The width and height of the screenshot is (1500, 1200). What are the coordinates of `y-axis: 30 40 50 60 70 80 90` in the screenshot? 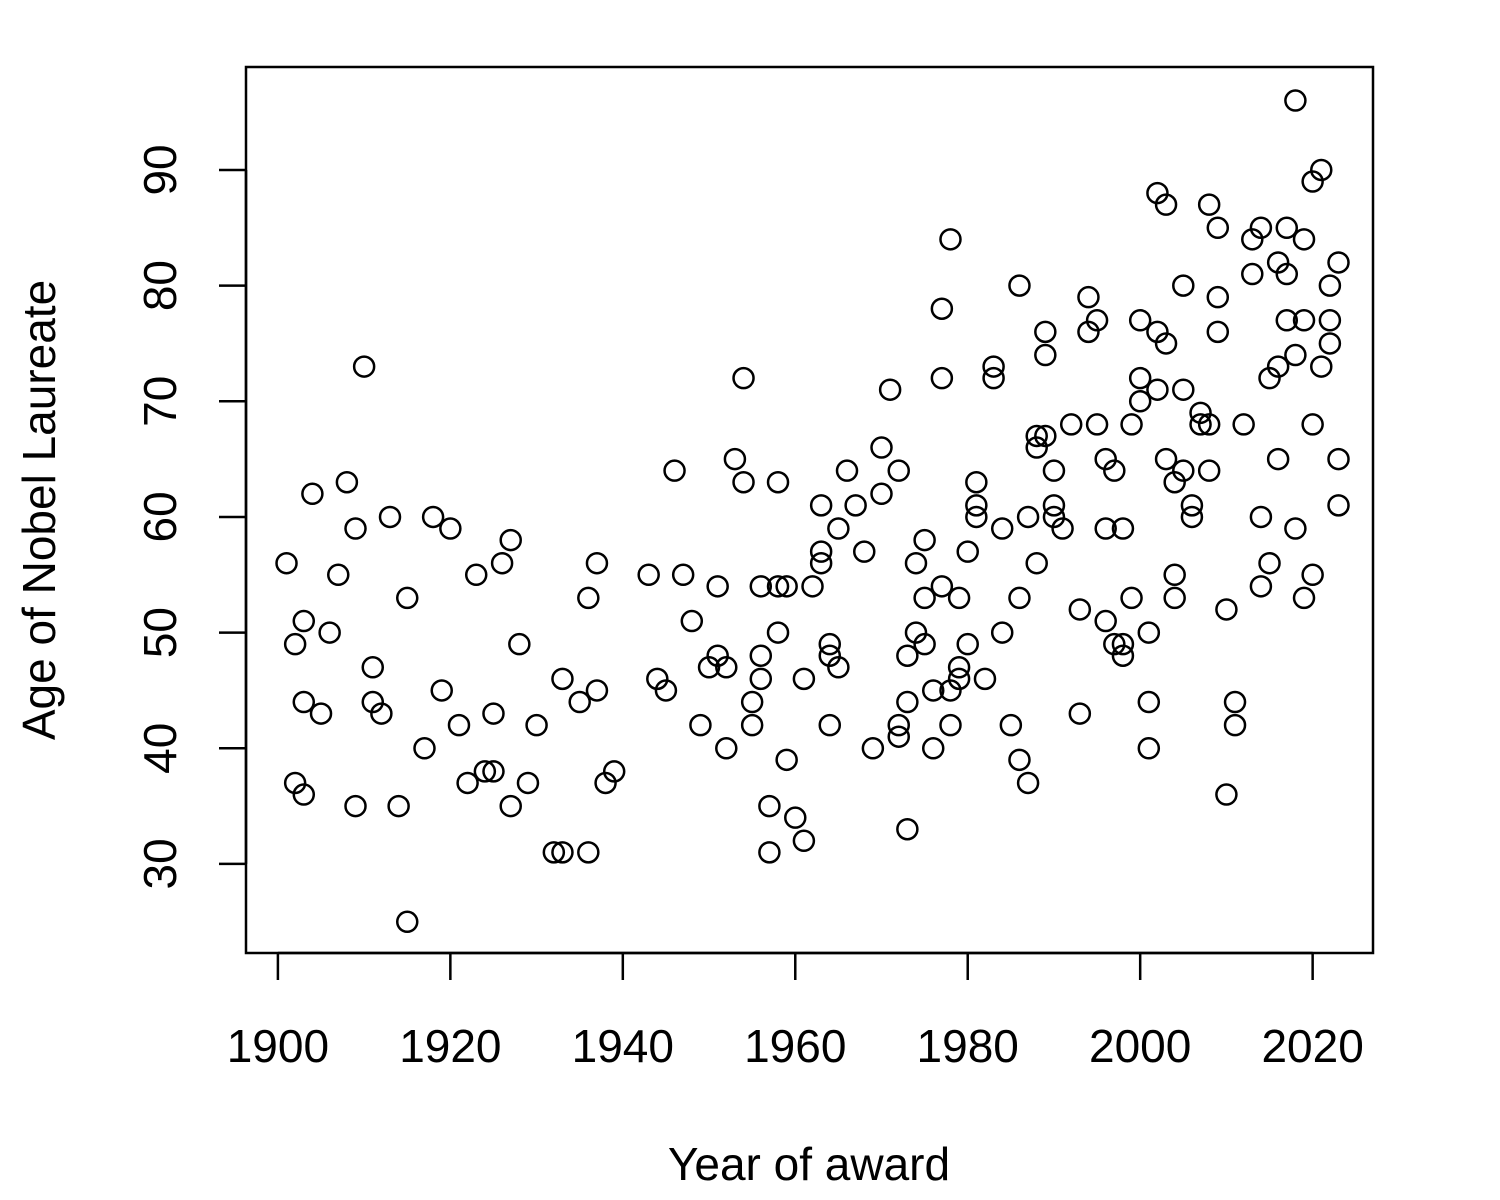 It's located at (191, 517).